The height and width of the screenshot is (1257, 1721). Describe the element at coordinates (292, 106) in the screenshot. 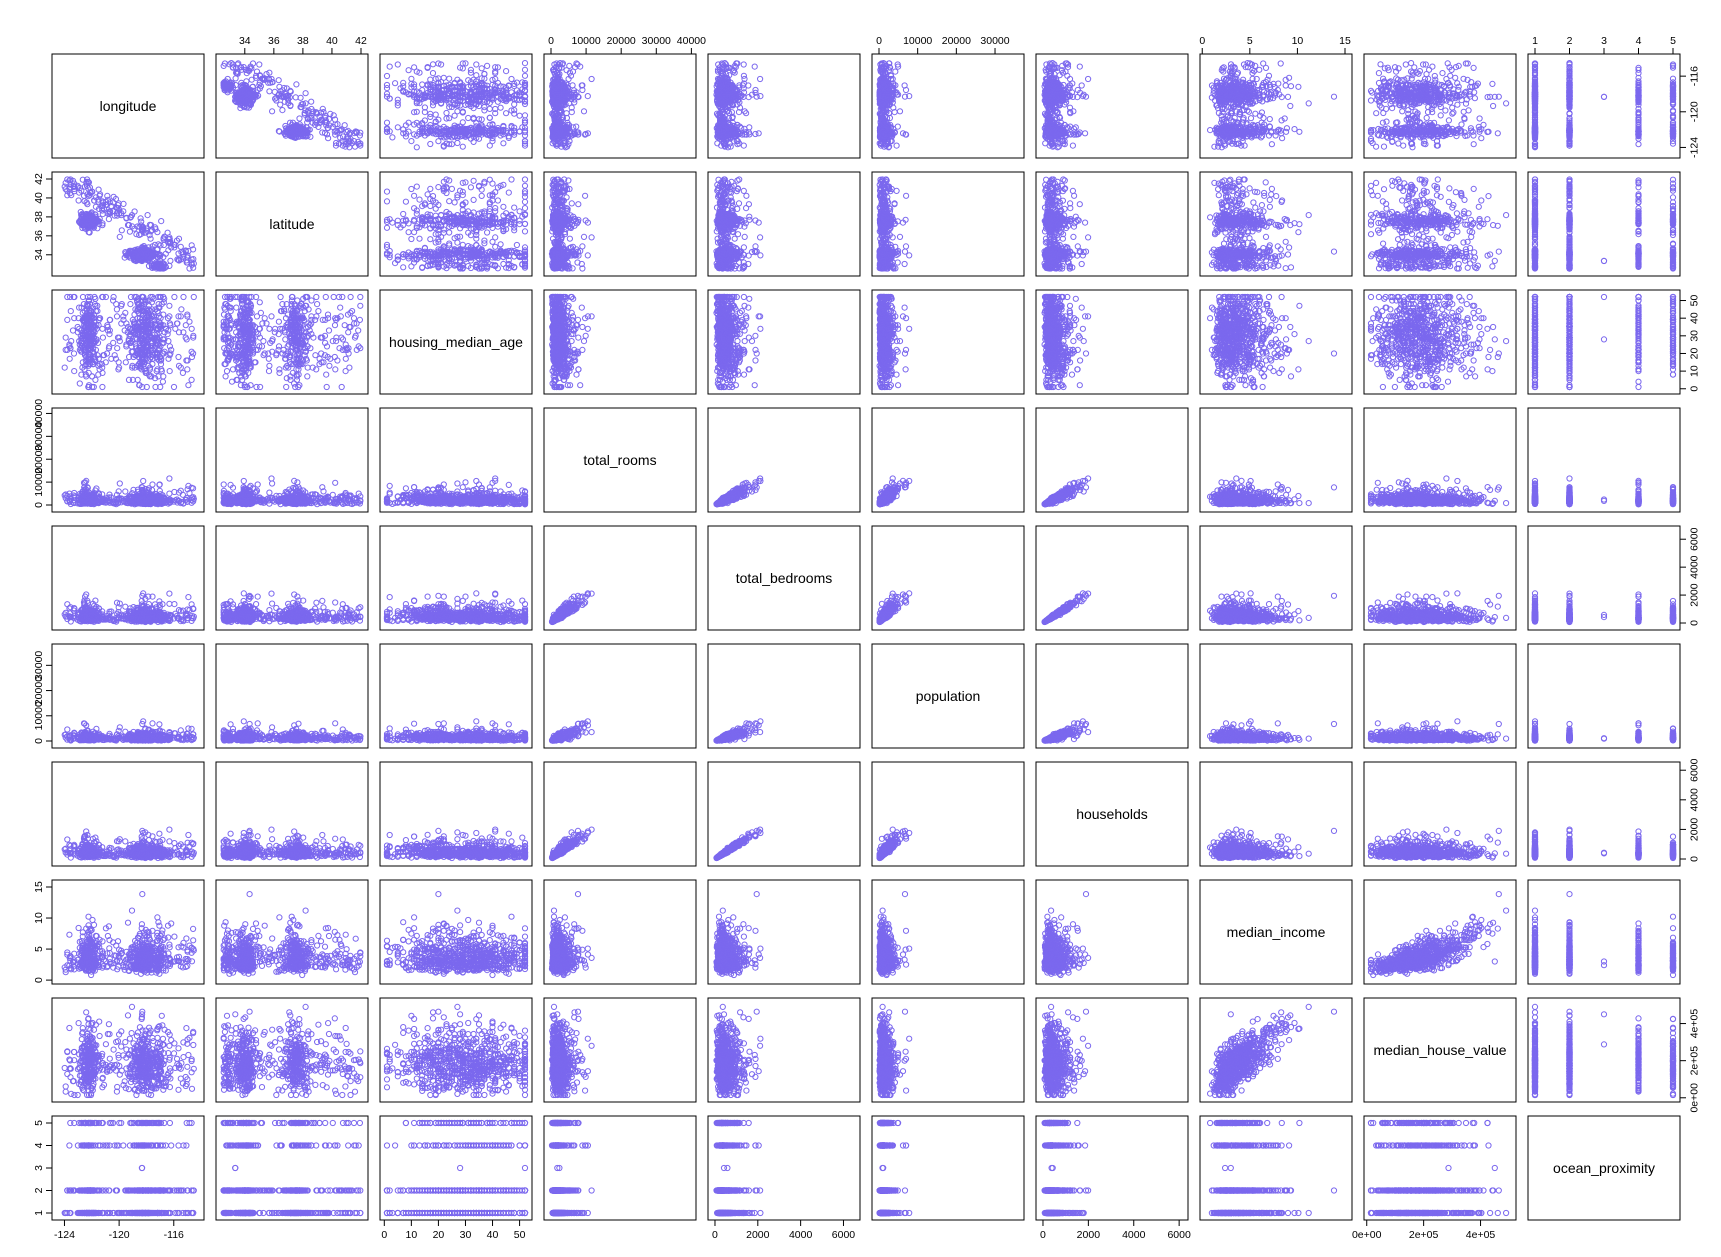

I see `panel-longitude-vs-latitude` at that location.